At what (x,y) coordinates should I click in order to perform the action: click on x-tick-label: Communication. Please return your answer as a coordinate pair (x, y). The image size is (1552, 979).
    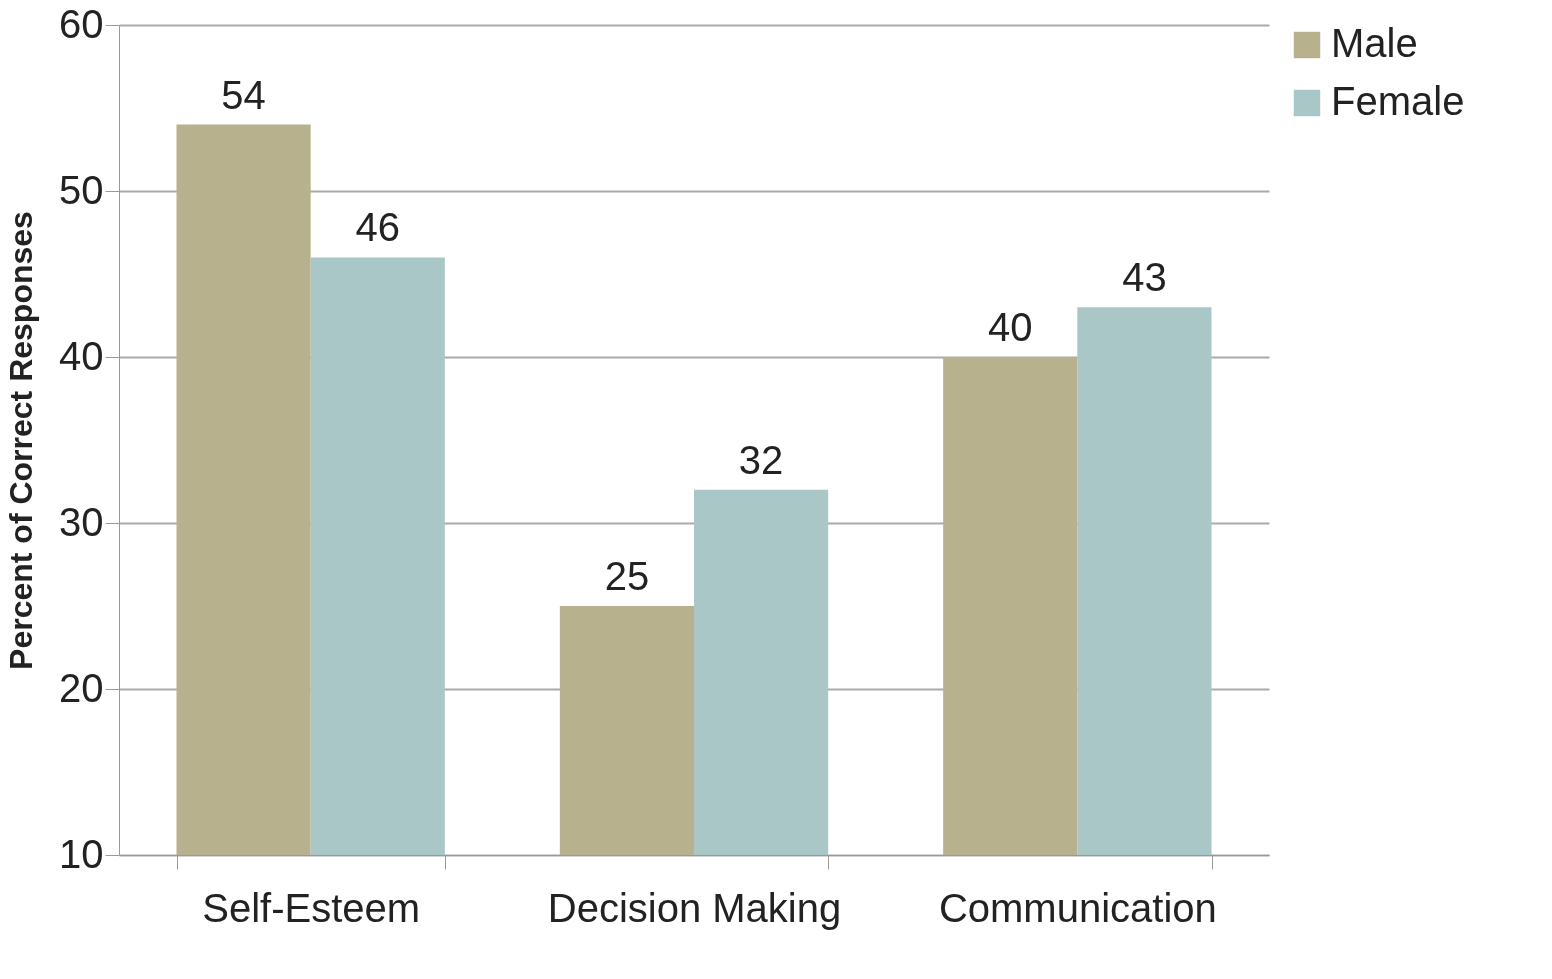
    Looking at the image, I should click on (1077, 907).